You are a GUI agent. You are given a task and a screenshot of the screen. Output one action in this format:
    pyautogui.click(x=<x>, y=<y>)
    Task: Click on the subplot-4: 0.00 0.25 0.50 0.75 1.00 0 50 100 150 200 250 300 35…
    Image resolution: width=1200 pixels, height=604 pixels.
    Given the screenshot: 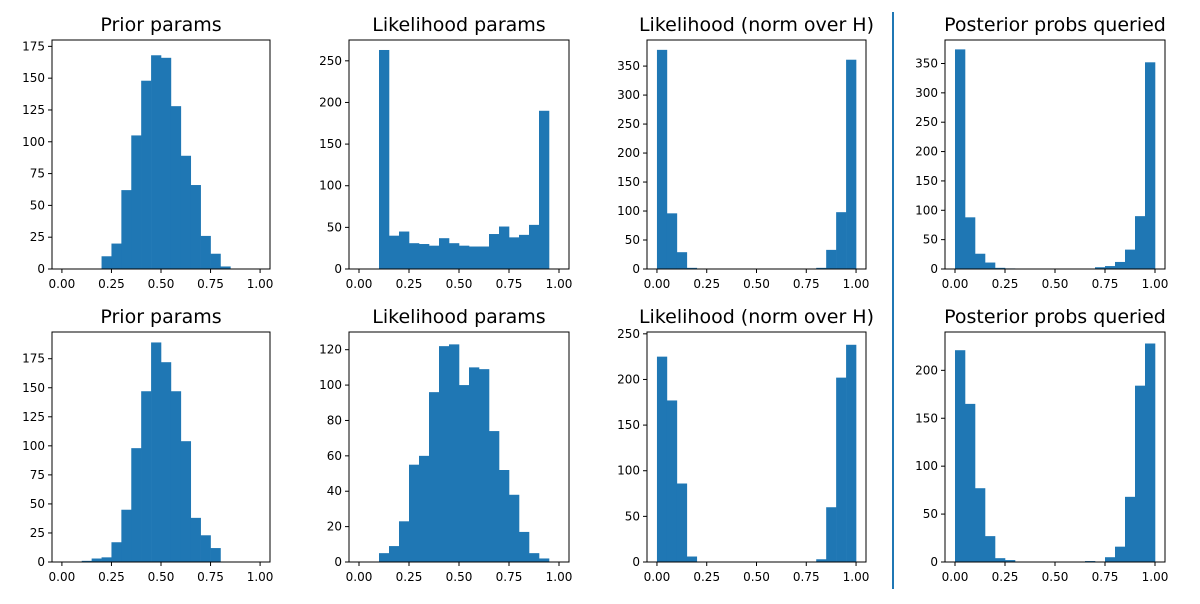 What is the action you would take?
    pyautogui.click(x=1041, y=152)
    